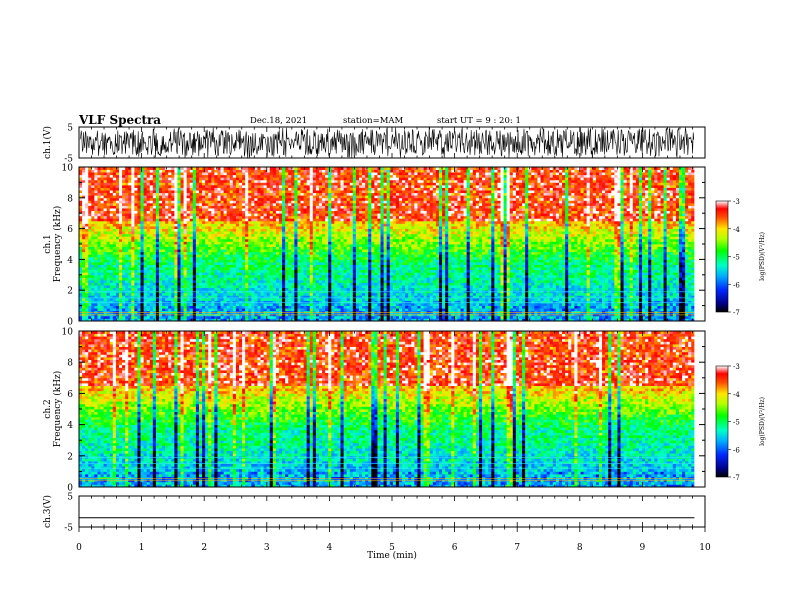 The image size is (792, 612). I want to click on ch2-spectrogram-channel-label: ch.2, so click(48, 408).